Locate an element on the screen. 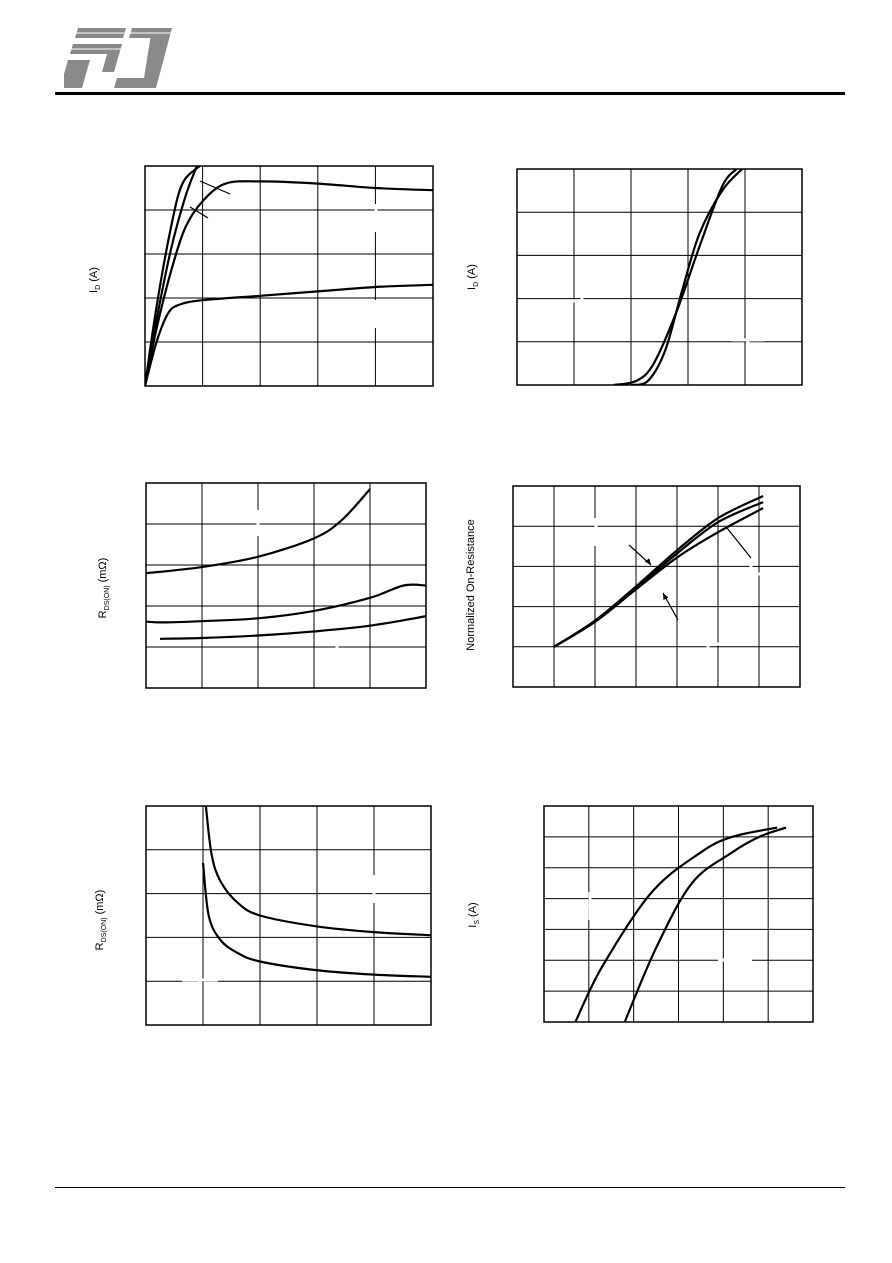  chart-output-characteristics: ID (A) is located at coordinates (261, 276).